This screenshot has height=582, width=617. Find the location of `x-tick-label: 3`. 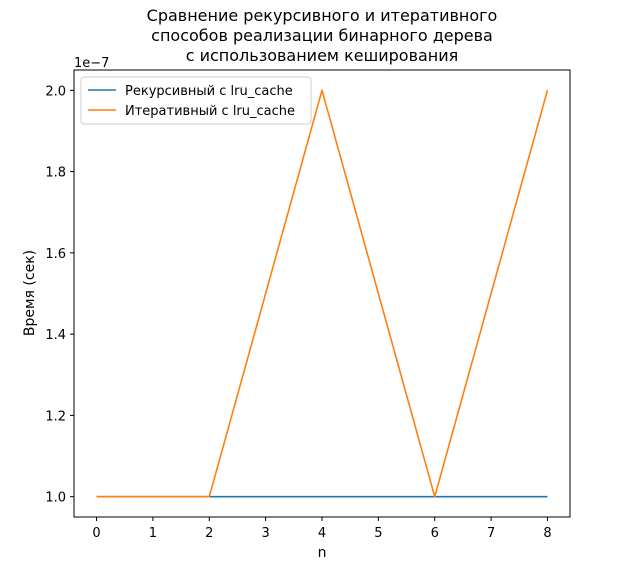

x-tick-label: 3 is located at coordinates (265, 533).